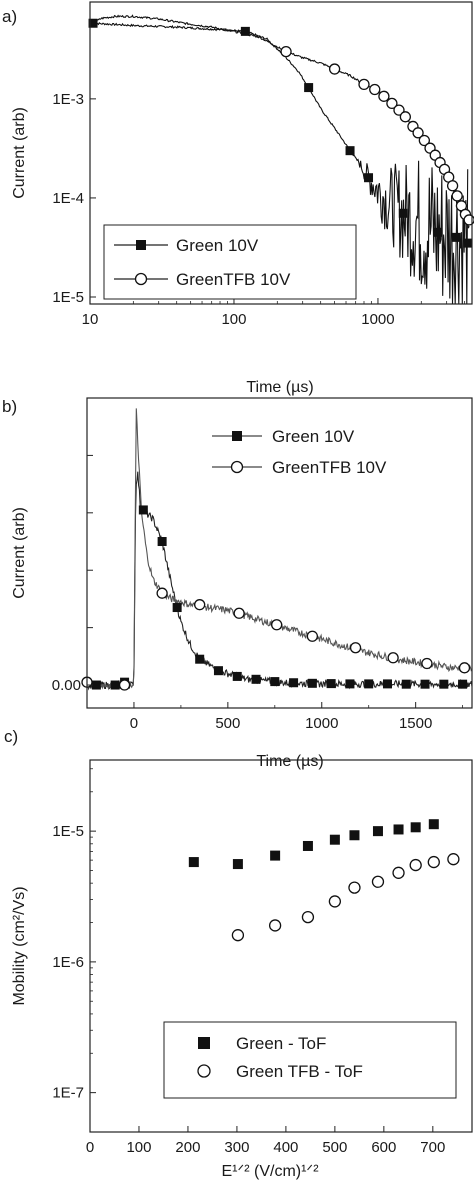 The image size is (474, 1183). I want to click on y-tick-label: 1E-5, so click(68, 831).